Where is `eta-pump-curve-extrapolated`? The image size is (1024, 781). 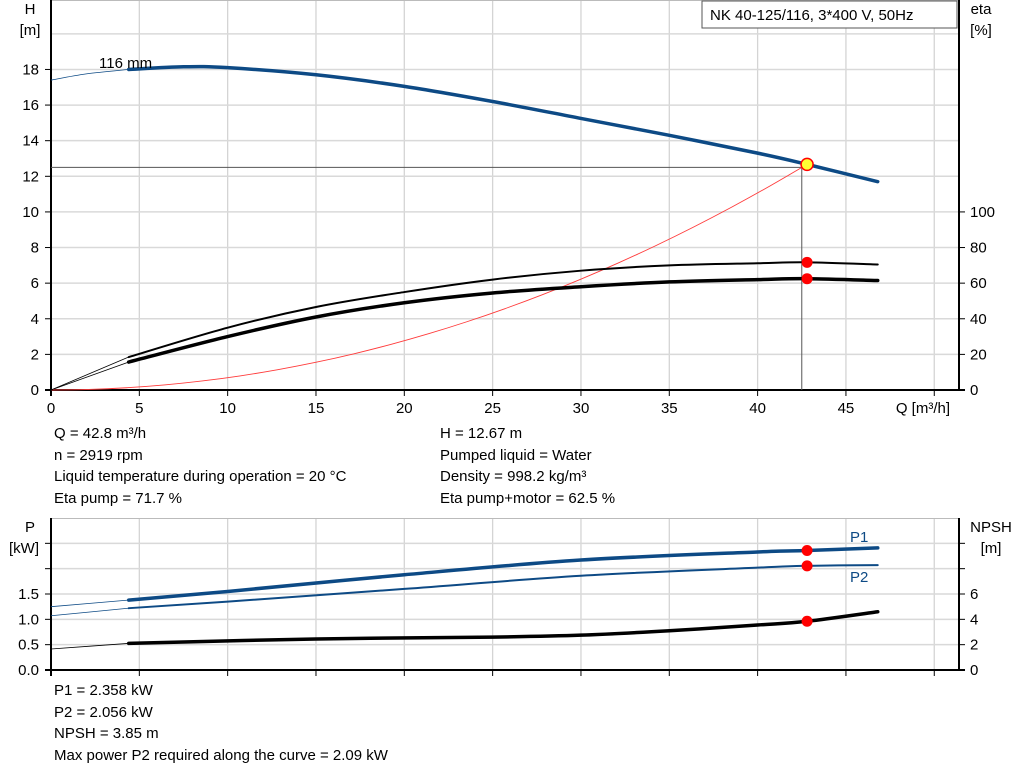 eta-pump-curve-extrapolated is located at coordinates (89, 373).